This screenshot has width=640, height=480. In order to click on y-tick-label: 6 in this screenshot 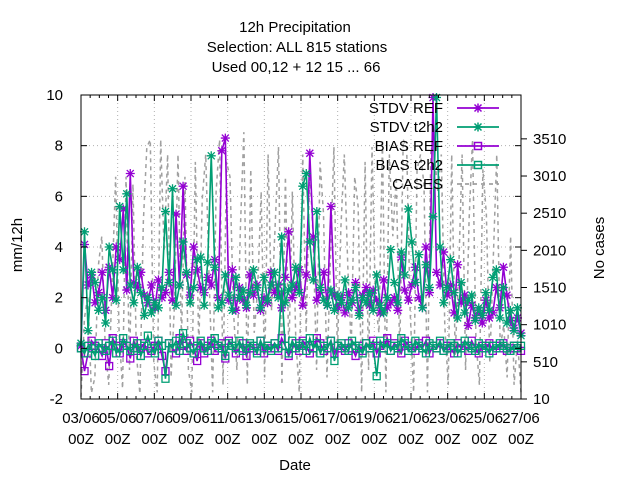, I will do `click(59, 196)`.